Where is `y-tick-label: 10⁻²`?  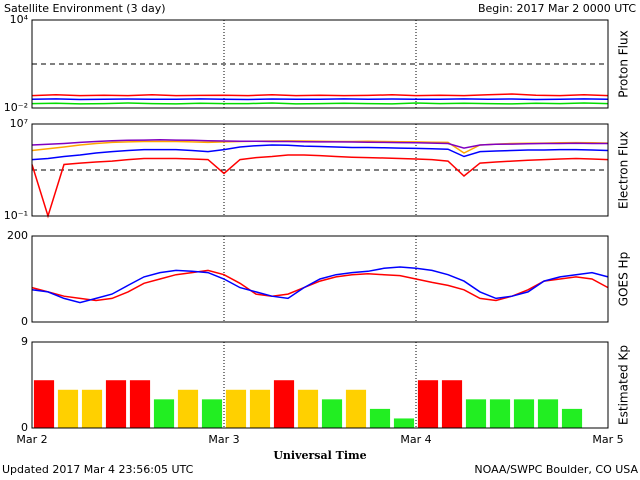
y-tick-label: 10⁻² is located at coordinates (16, 107).